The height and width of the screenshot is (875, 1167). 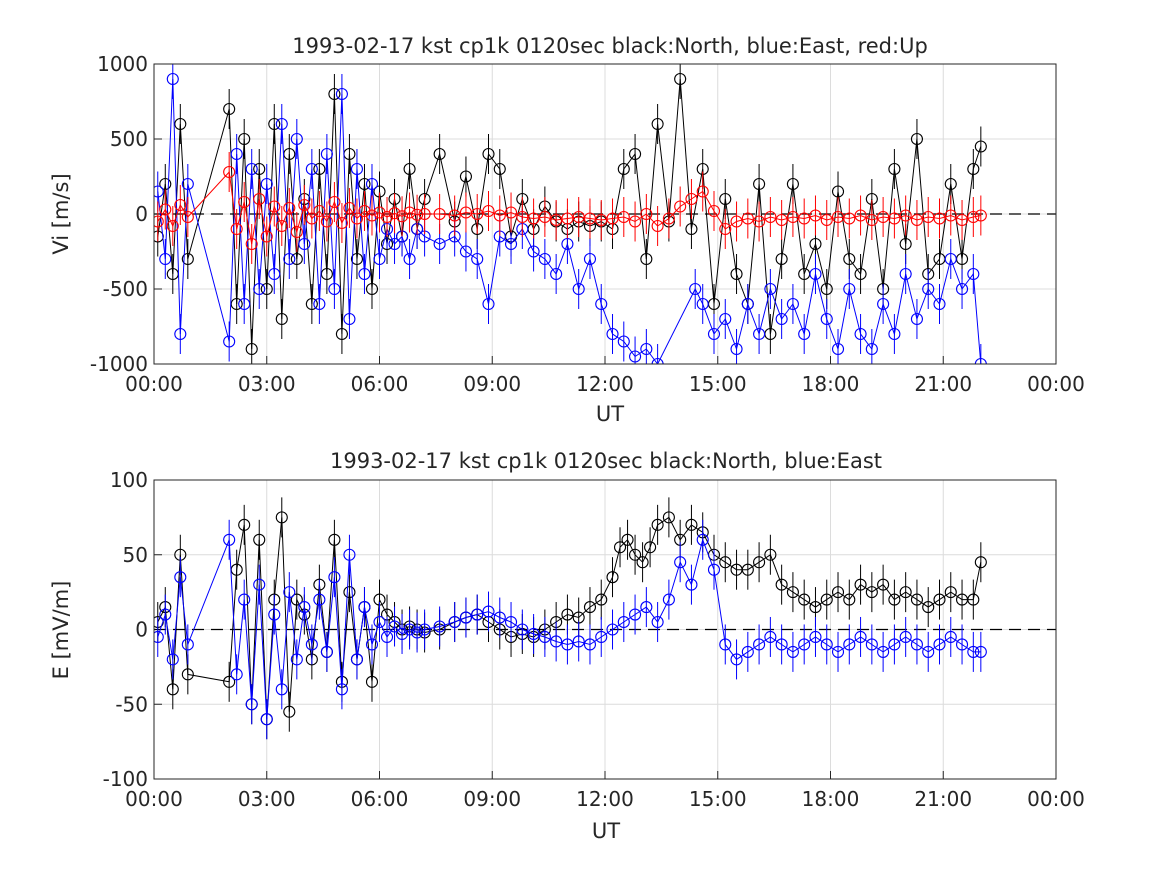 What do you see at coordinates (569, 207) in the screenshot?
I see `series-line` at bounding box center [569, 207].